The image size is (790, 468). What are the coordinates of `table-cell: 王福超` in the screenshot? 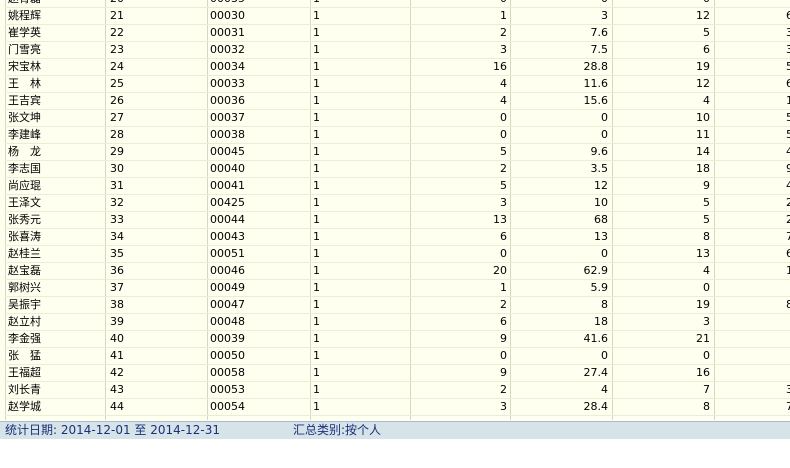 It's located at (24, 372).